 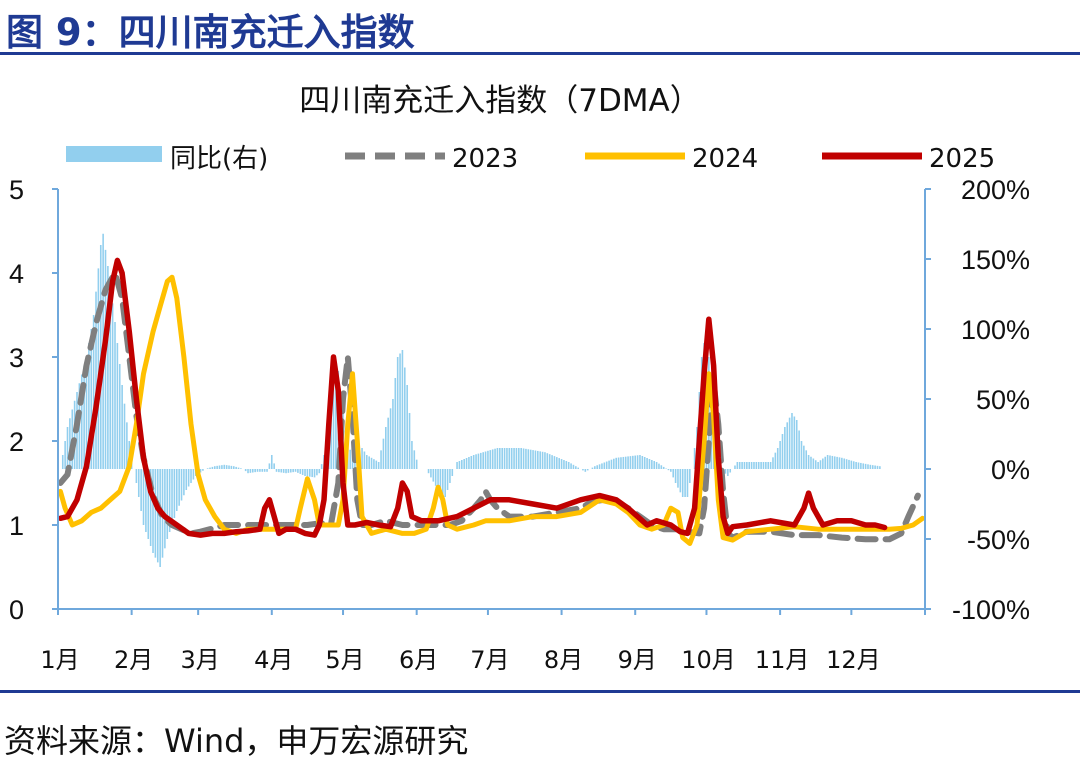 What do you see at coordinates (236, 741) in the screenshot?
I see `source-note: 资料来源：Wind，申万宏源研究` at bounding box center [236, 741].